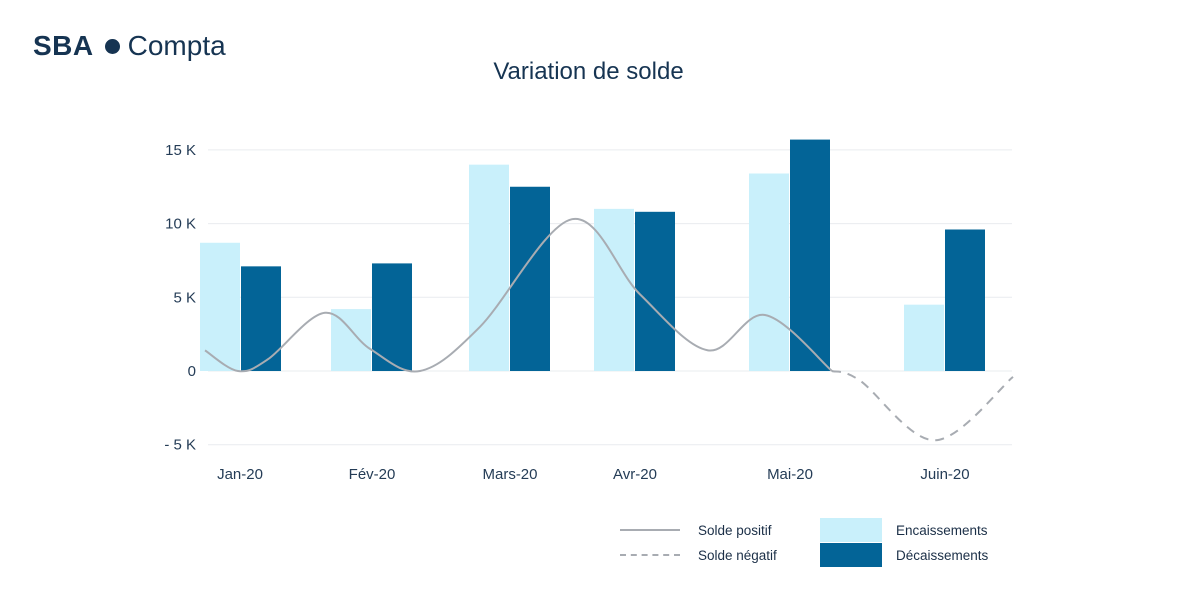  Describe the element at coordinates (944, 474) in the screenshot. I see `x-tick-label: Juin-20` at that location.